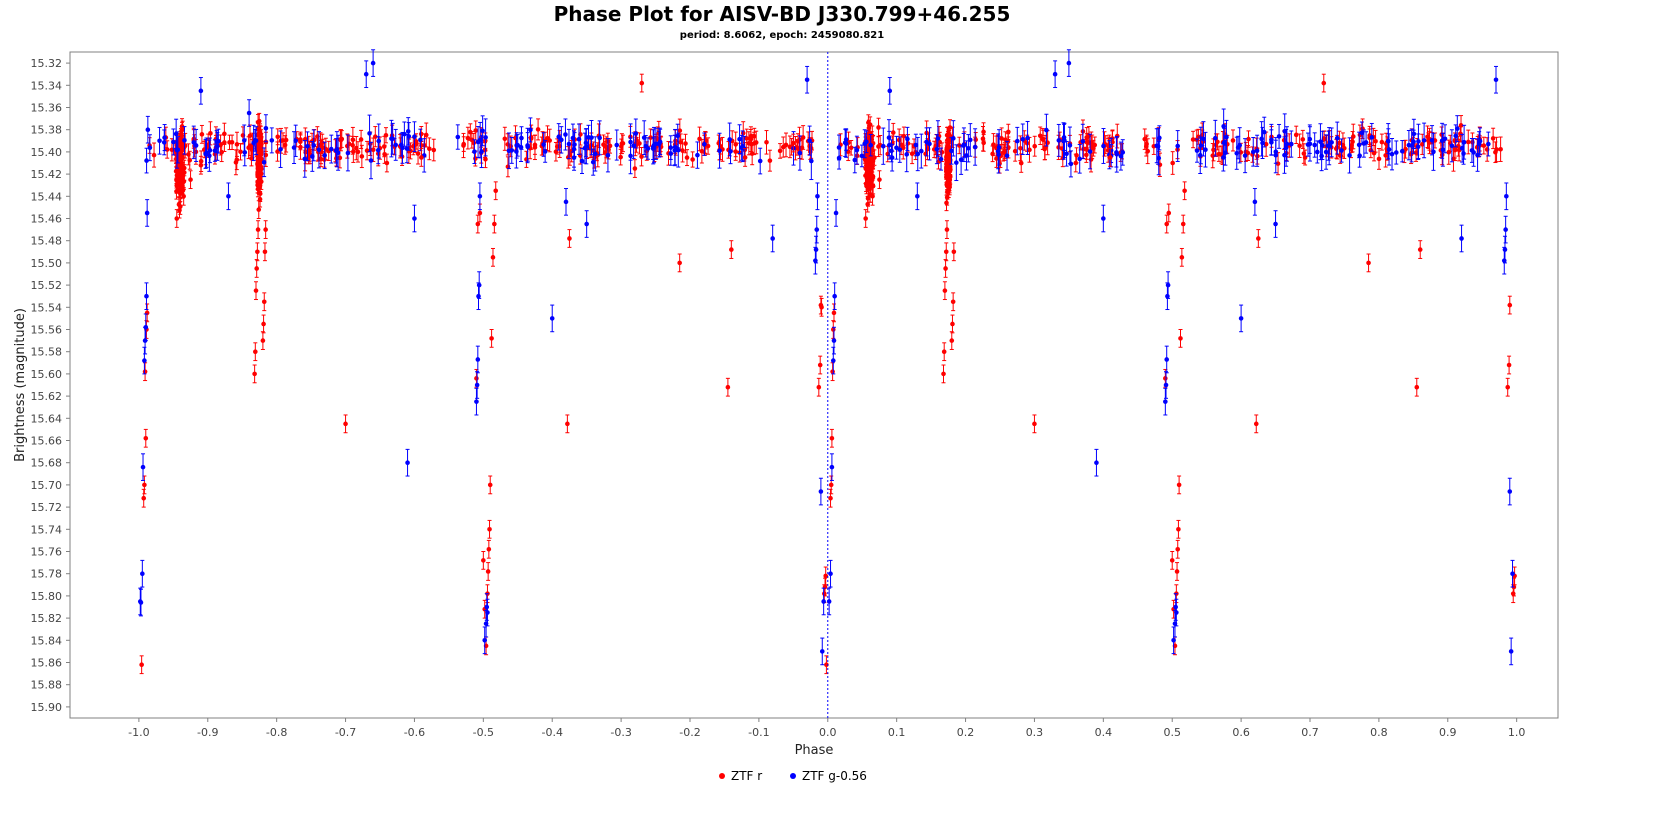  Describe the element at coordinates (782, 35) in the screenshot. I see `chart-subtitle: period: 8.6062, epoch: 2459080.821` at that location.